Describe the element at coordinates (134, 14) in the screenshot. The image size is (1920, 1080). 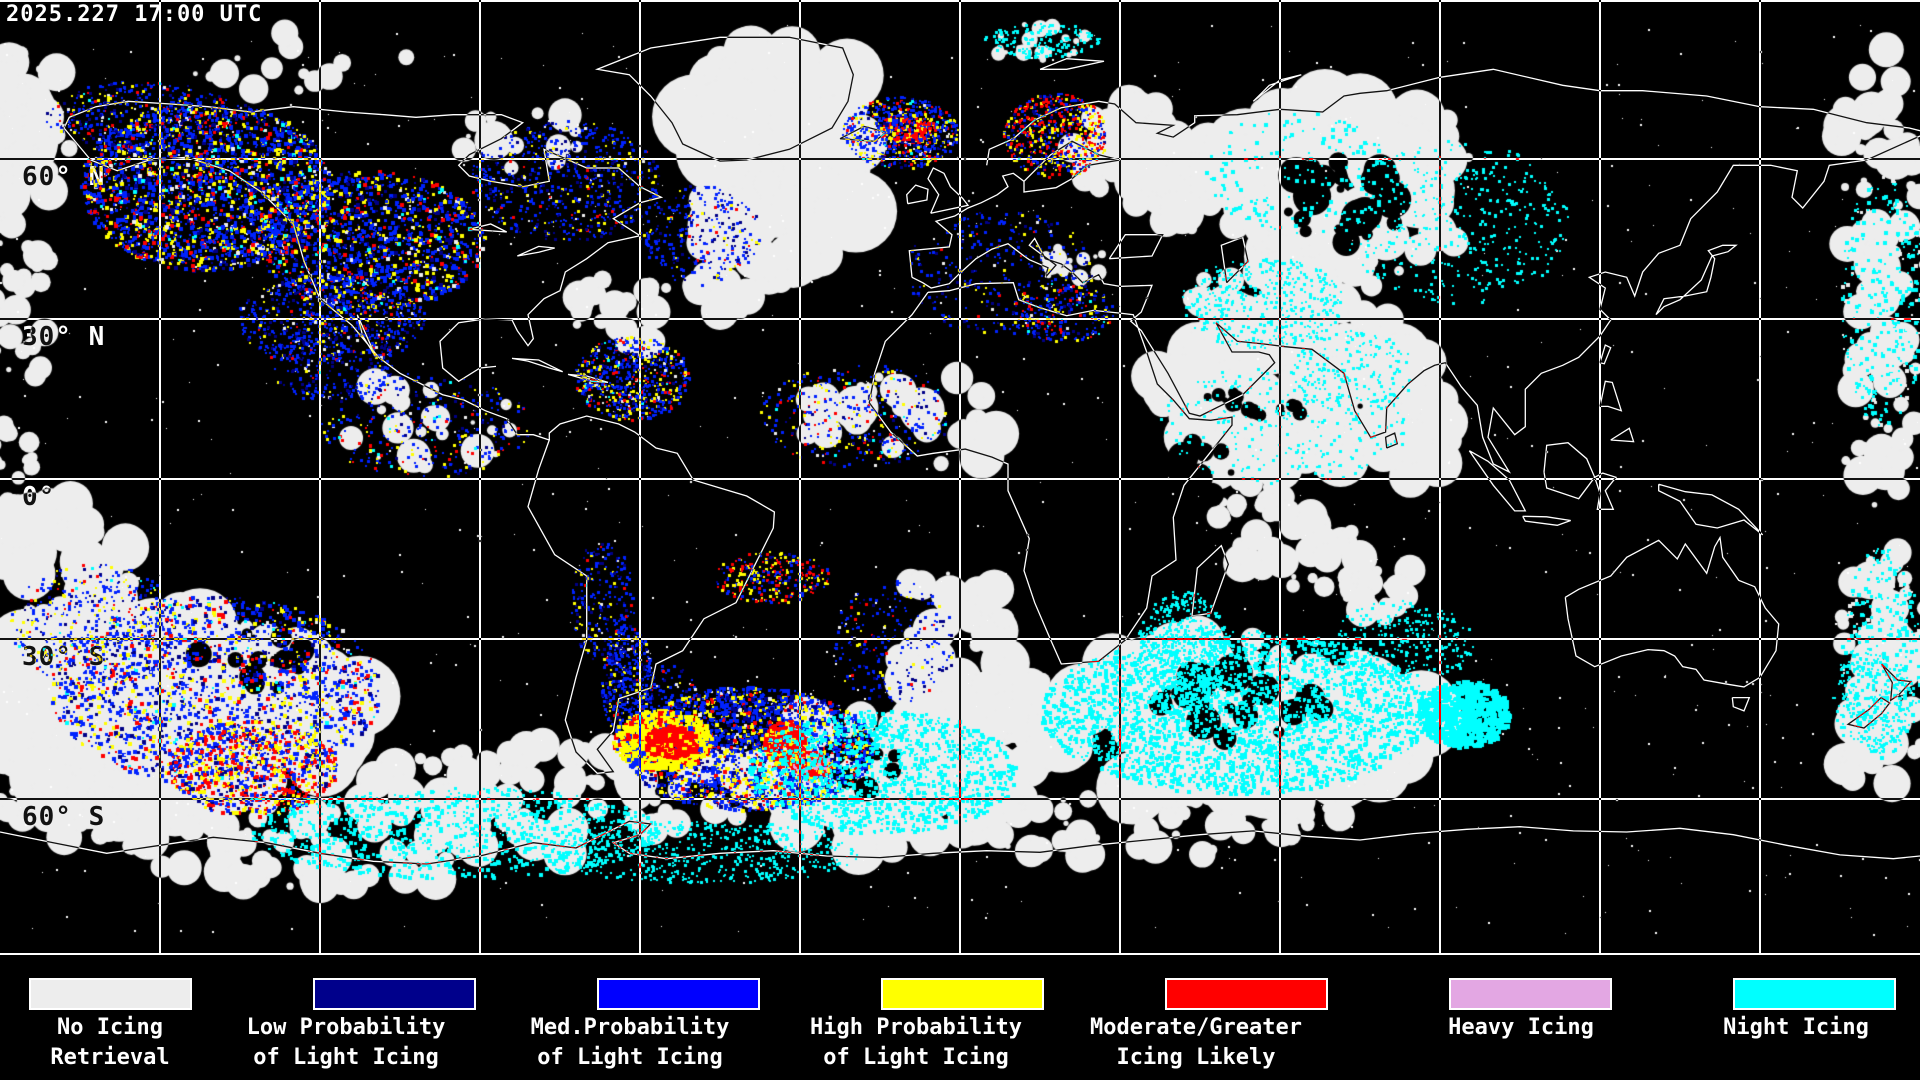
I see `timestamp-label: 2025.227 17:00 UTC` at that location.